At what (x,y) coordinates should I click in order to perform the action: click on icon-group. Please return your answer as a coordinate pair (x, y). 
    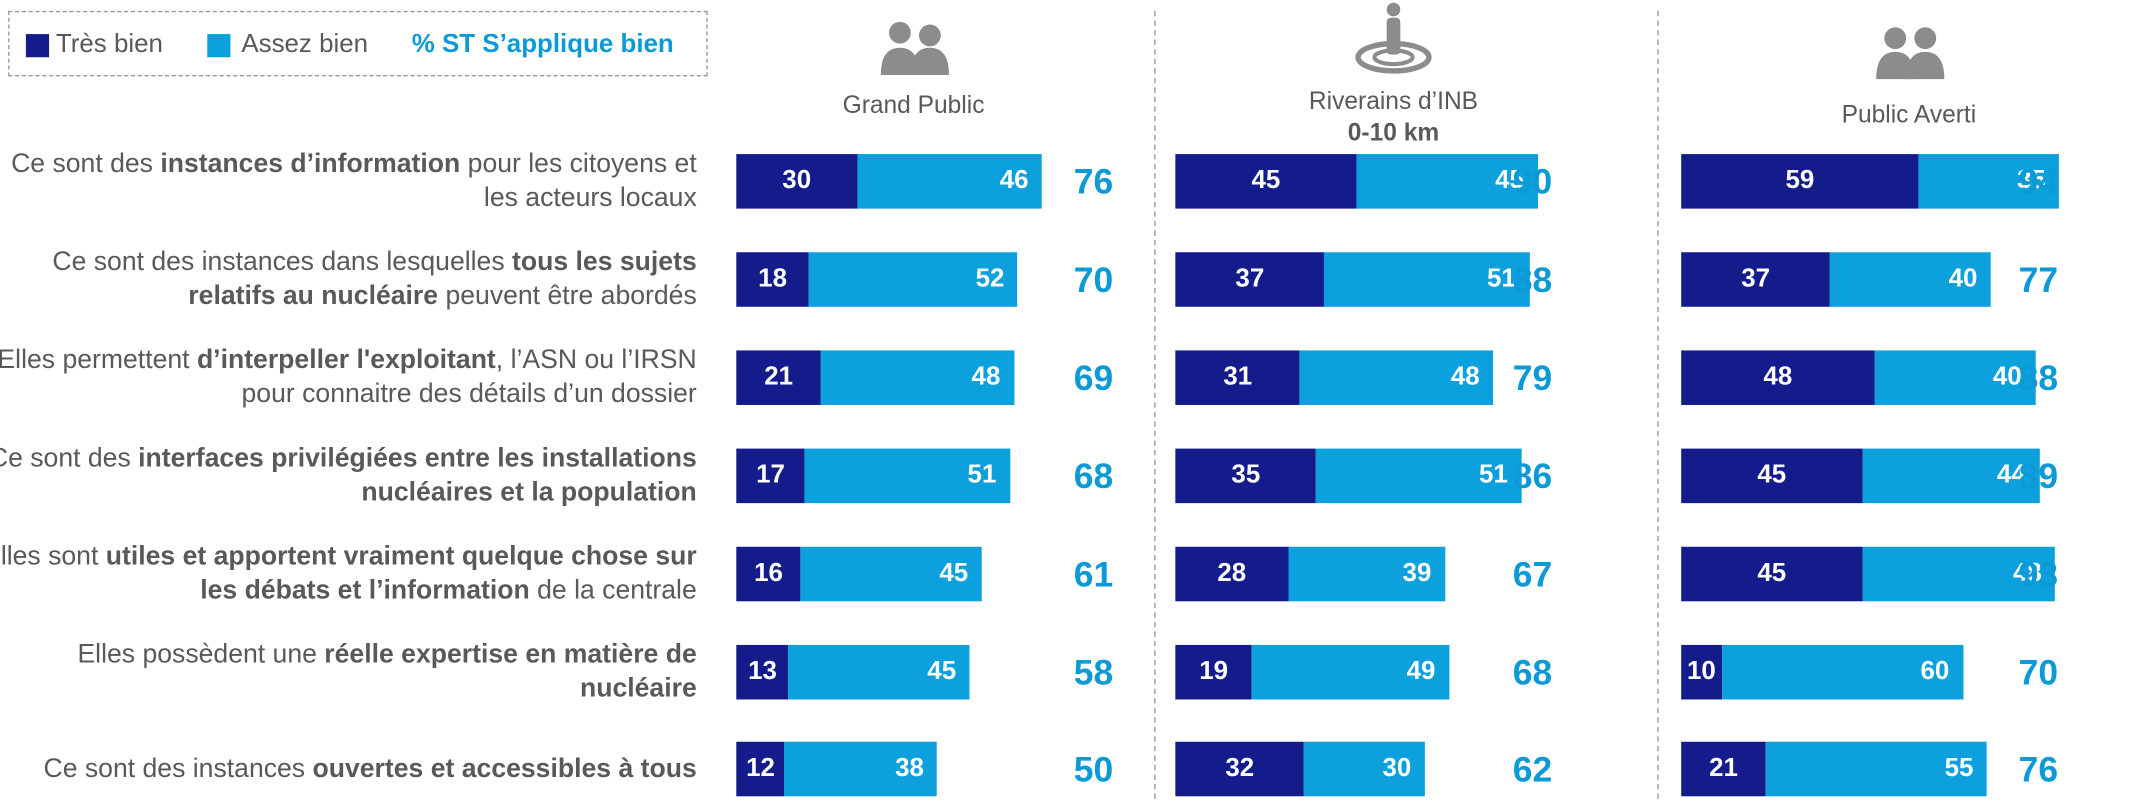
    Looking at the image, I should click on (914, 48).